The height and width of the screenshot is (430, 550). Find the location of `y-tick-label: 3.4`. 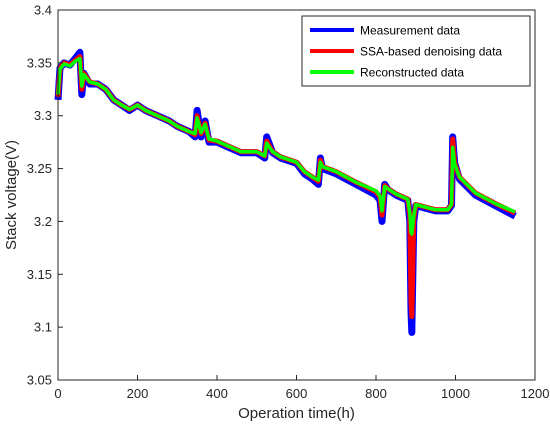

y-tick-label: 3.4 is located at coordinates (43, 10).